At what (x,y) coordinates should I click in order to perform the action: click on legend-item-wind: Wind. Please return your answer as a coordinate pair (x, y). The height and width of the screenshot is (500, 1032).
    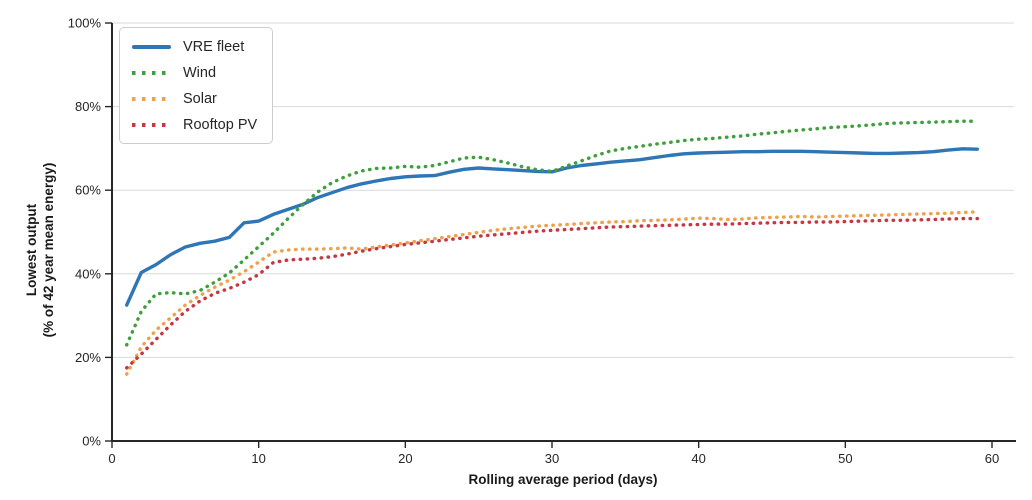
    Looking at the image, I should click on (202, 73).